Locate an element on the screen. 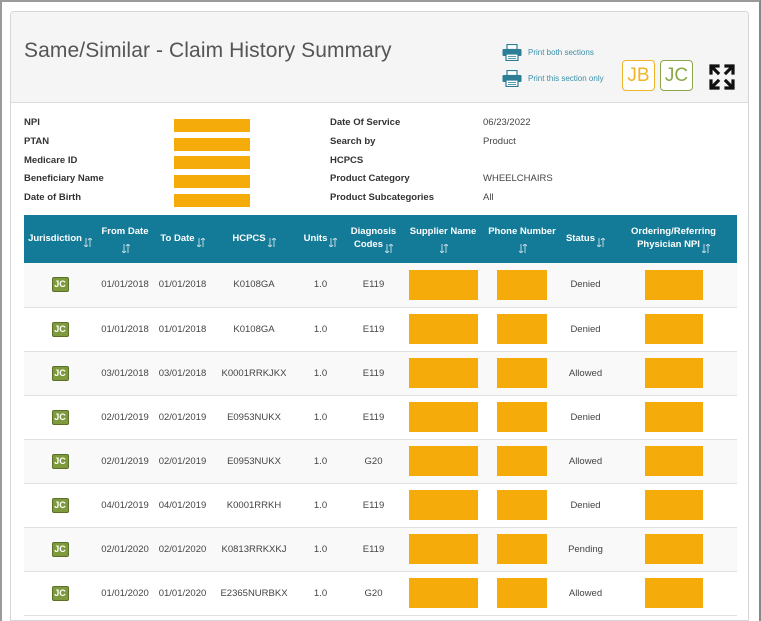 Image resolution: width=761 pixels, height=621 pixels. column-header-ordering-physician-npi: Ordering/Referring Physician NPI is located at coordinates (673, 239).